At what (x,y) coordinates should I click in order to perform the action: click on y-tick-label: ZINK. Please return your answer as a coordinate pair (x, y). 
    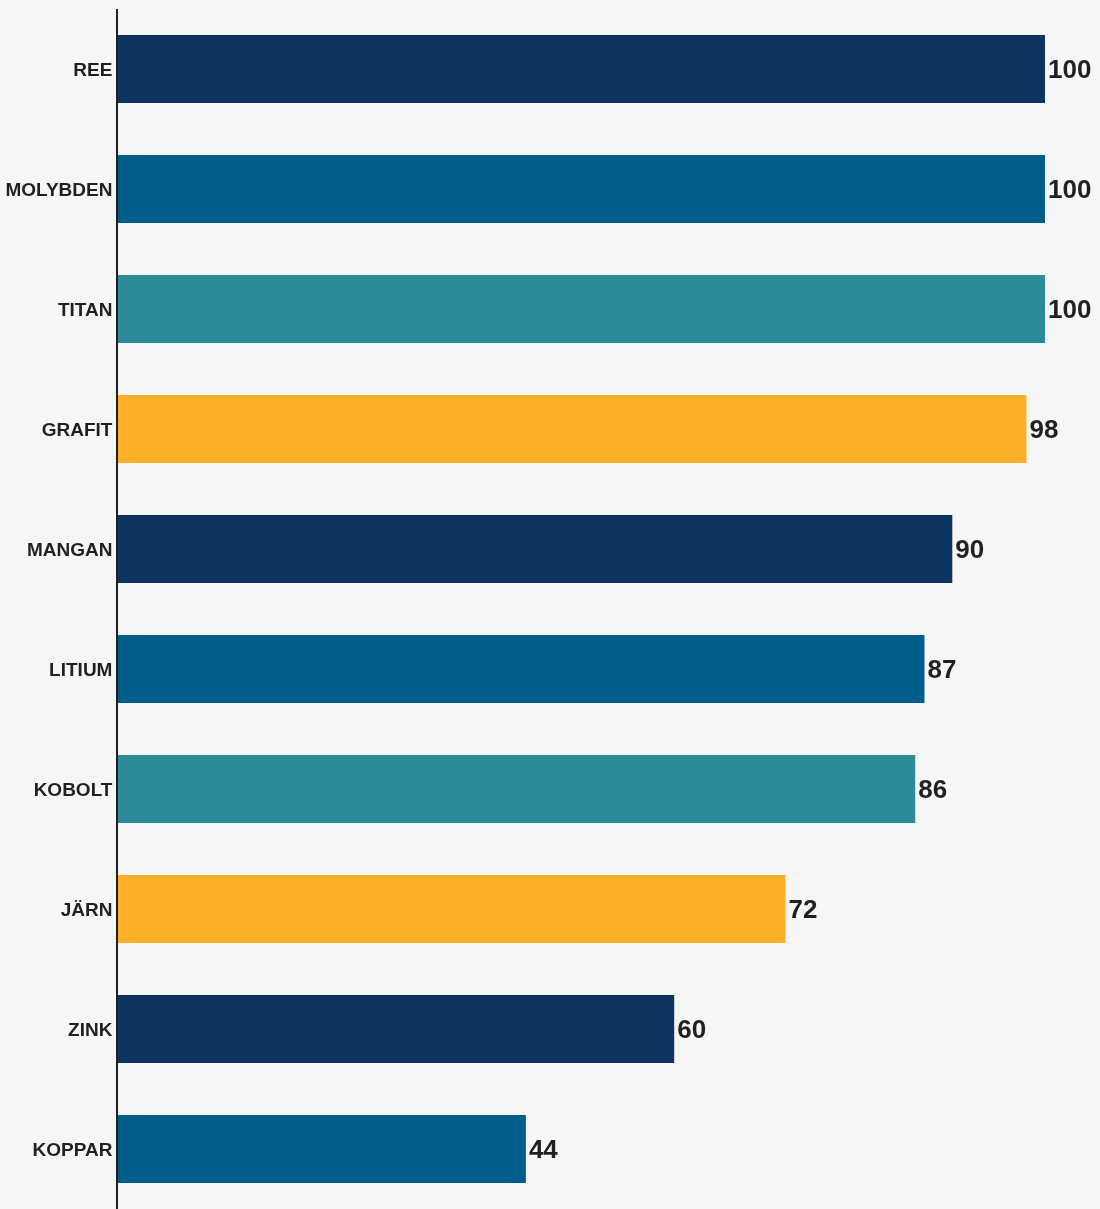
    Looking at the image, I should click on (90, 1029).